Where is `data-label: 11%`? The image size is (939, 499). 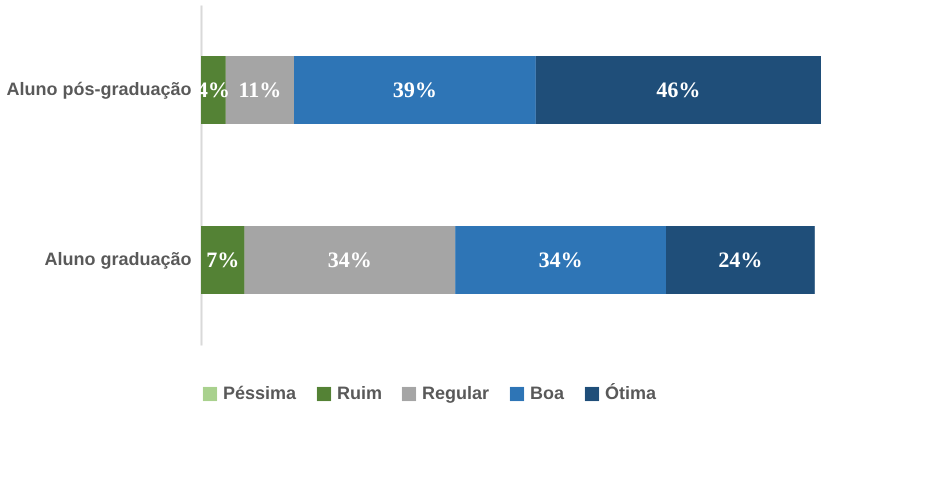 data-label: 11% is located at coordinates (260, 89).